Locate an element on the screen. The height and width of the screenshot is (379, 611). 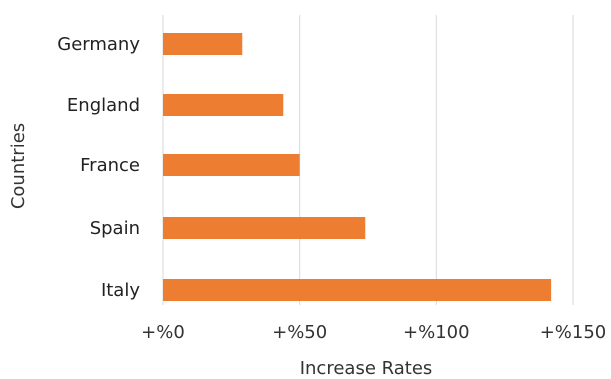
y-axis-title: Countries is located at coordinates (18, 166).